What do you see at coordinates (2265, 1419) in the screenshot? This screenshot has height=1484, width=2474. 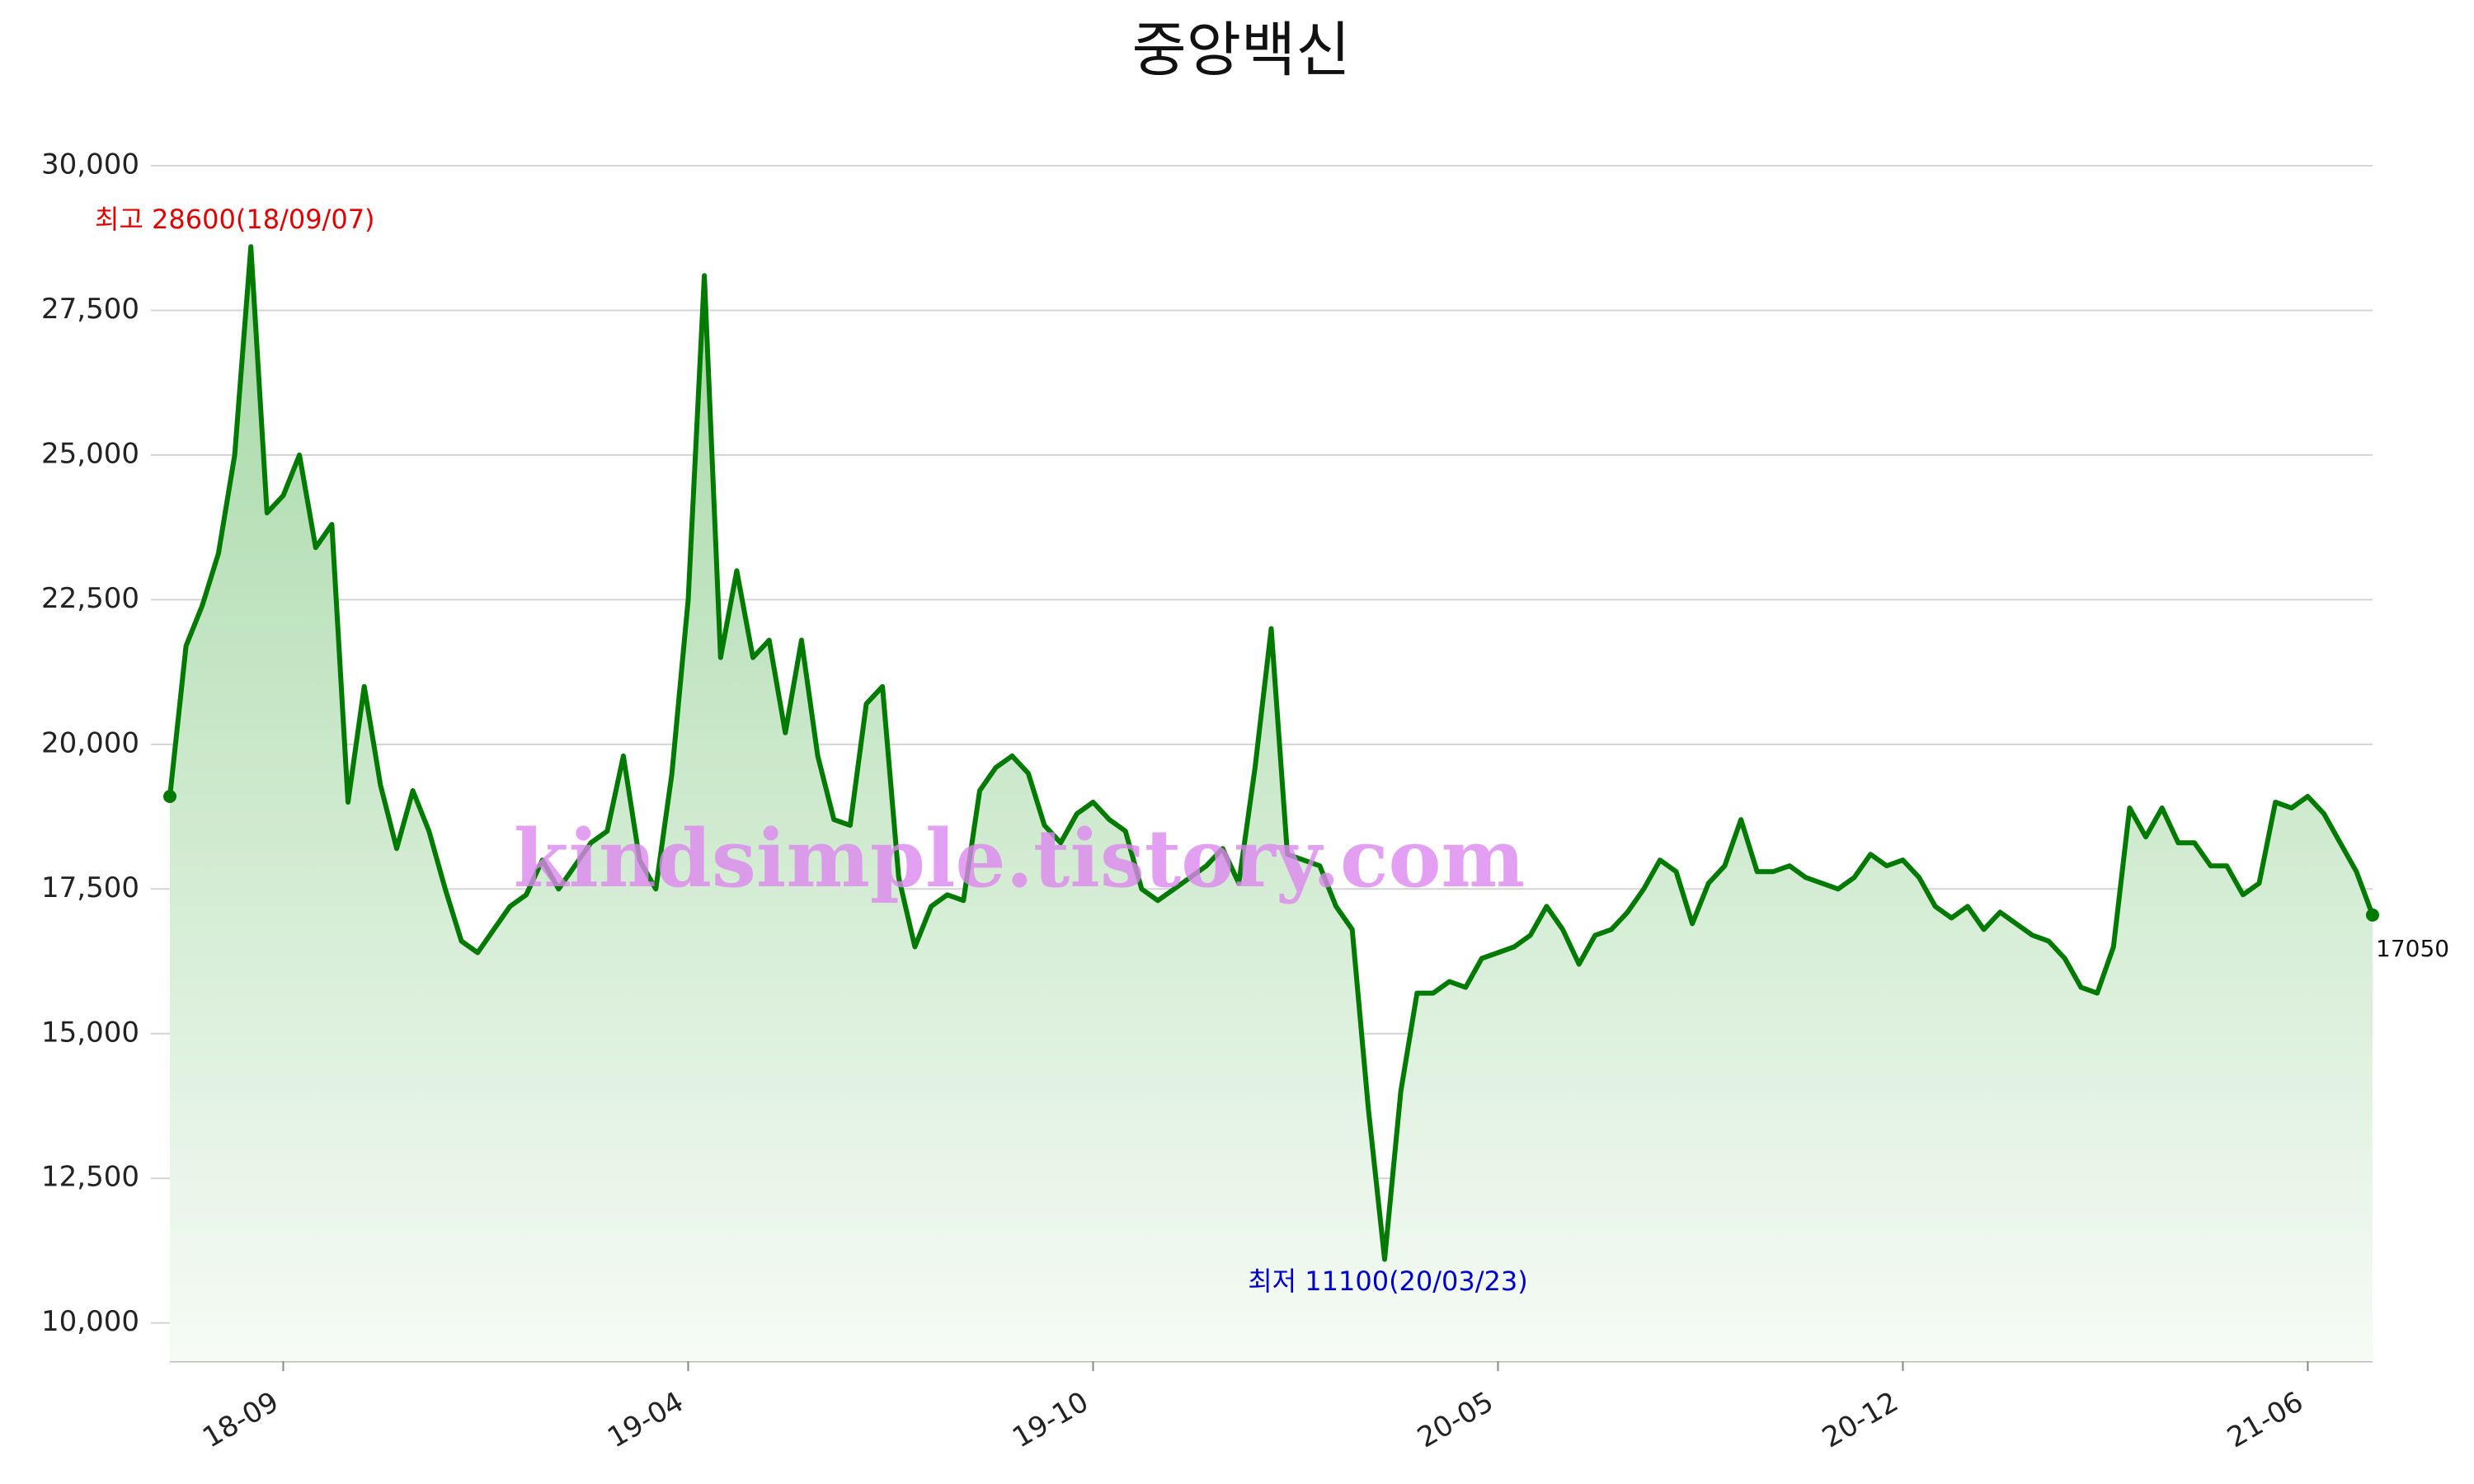 I see `x-tick-label: 21-06` at bounding box center [2265, 1419].